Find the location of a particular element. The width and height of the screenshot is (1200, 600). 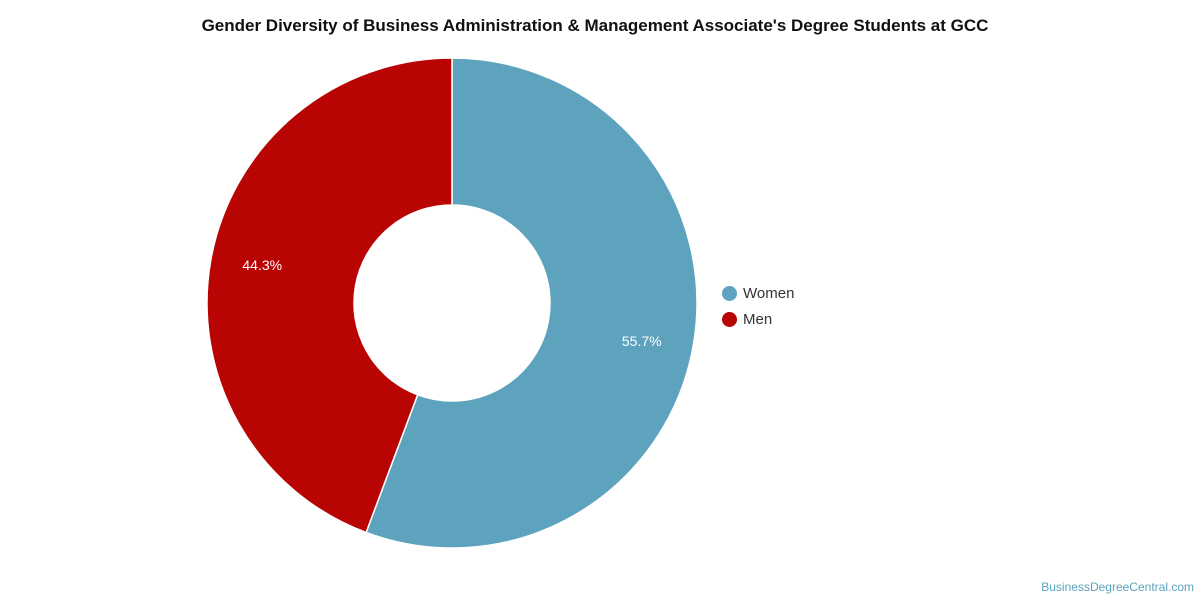

legend-label-men: Men is located at coordinates (758, 319).